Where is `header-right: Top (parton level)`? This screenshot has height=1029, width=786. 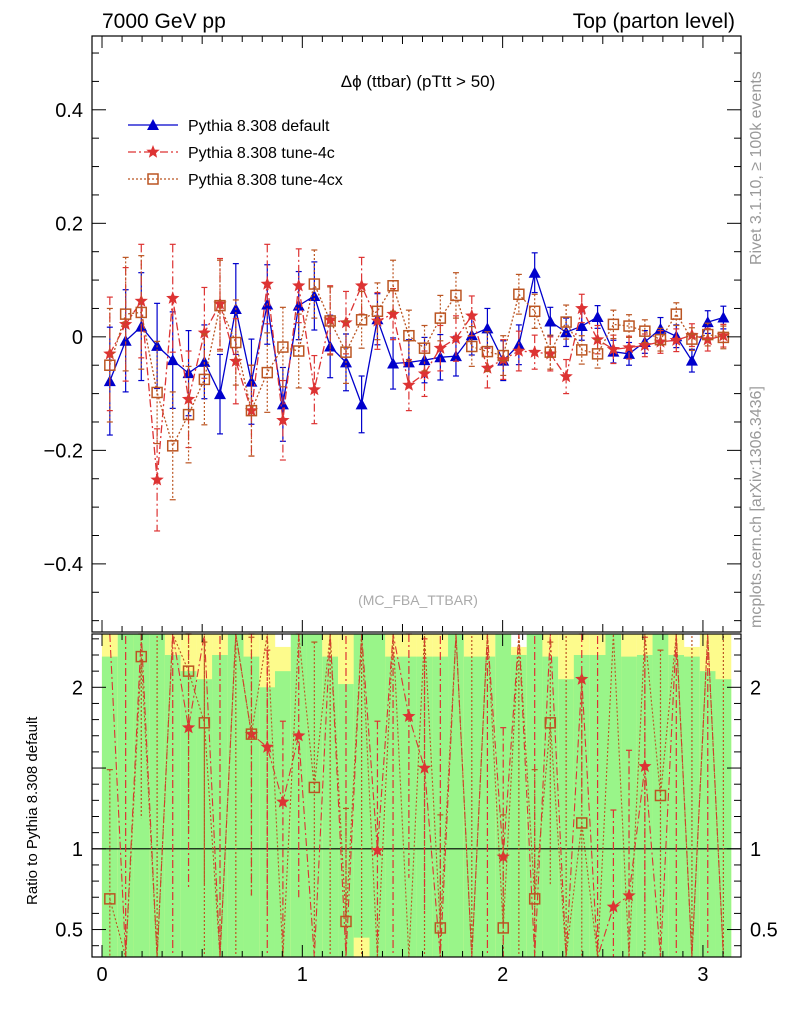
header-right: Top (parton level) is located at coordinates (654, 21).